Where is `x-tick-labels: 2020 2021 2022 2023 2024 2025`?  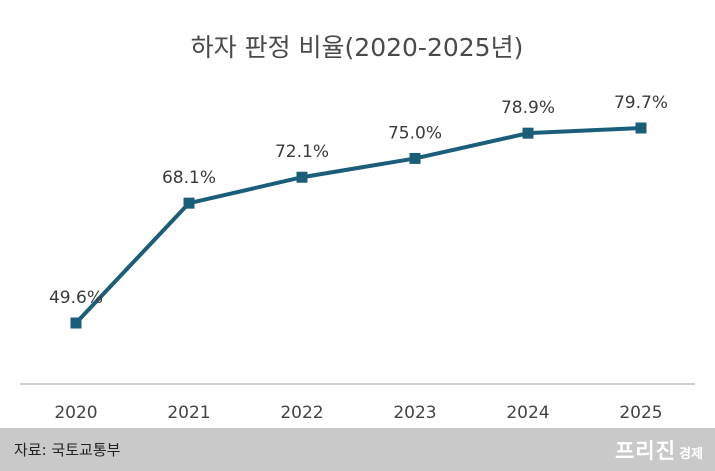
x-tick-labels: 2020 2021 2022 2023 2024 2025 is located at coordinates (358, 413).